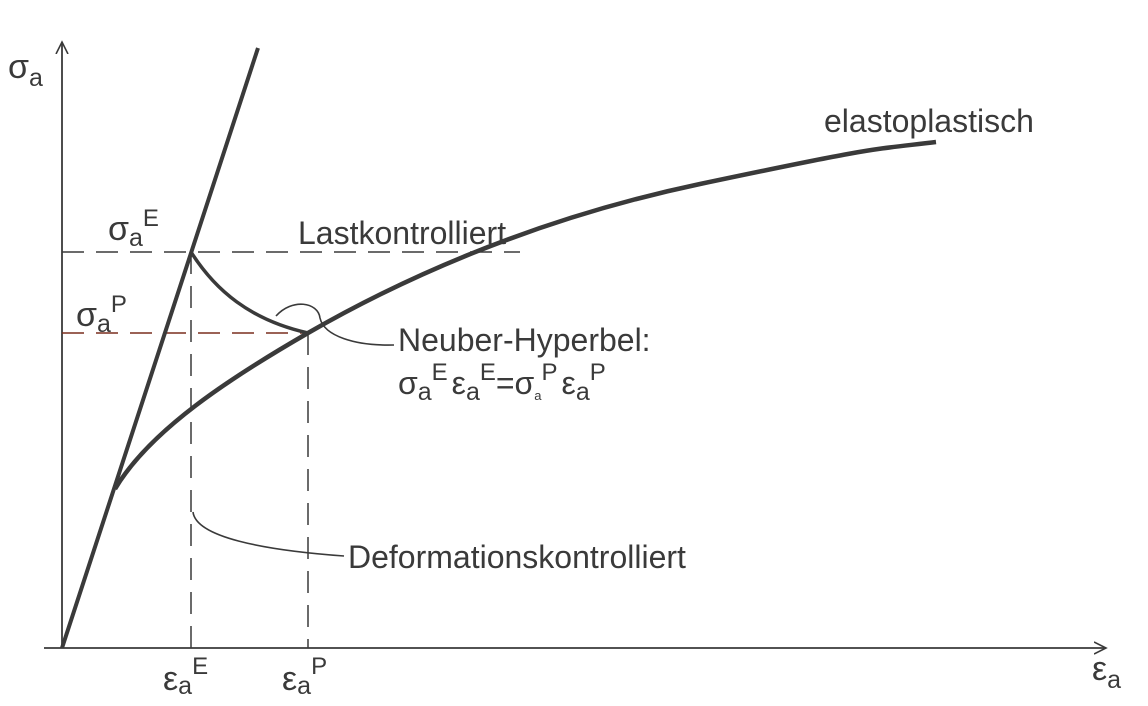 The width and height of the screenshot is (1148, 706). What do you see at coordinates (25, 70) in the screenshot?
I see `y-axis-label: σa` at bounding box center [25, 70].